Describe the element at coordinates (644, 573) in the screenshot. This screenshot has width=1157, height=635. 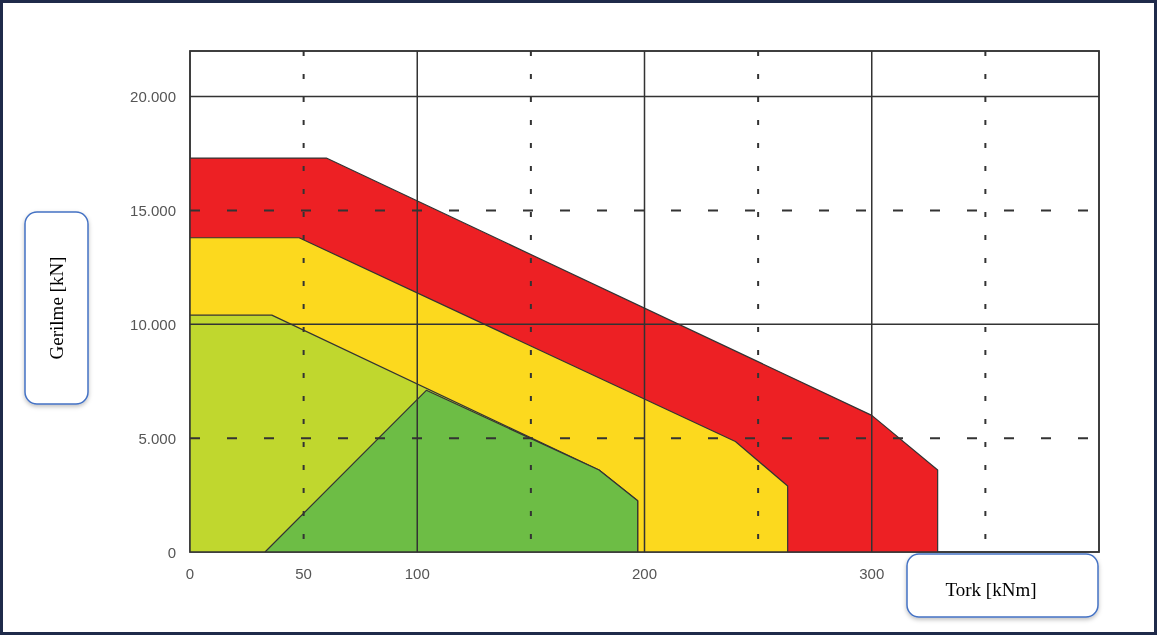
I see `x-tick-label: 200` at that location.